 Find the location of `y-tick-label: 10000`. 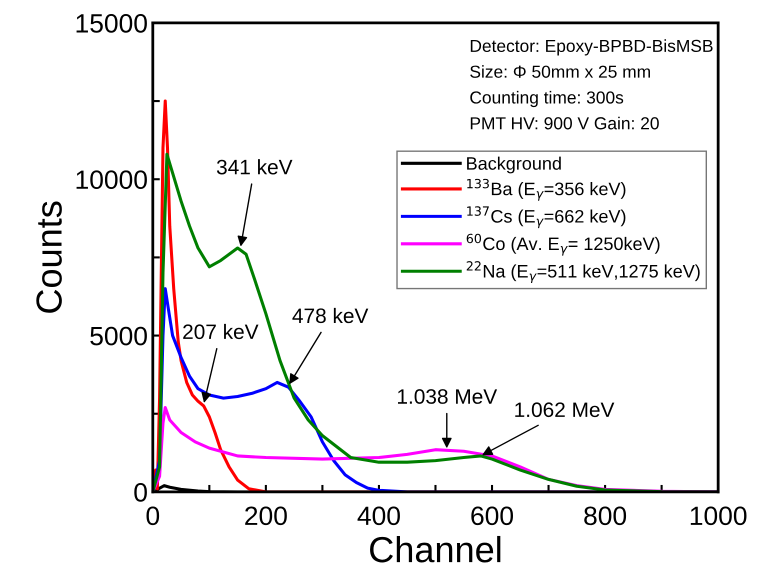

y-tick-label: 10000 is located at coordinates (111, 180).